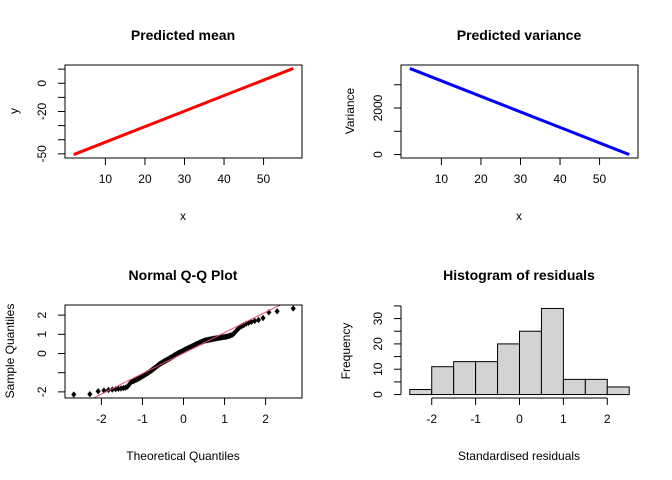 This screenshot has height=480, width=672. Describe the element at coordinates (346, 351) in the screenshot. I see `y-axis-label: Frequency` at that location.